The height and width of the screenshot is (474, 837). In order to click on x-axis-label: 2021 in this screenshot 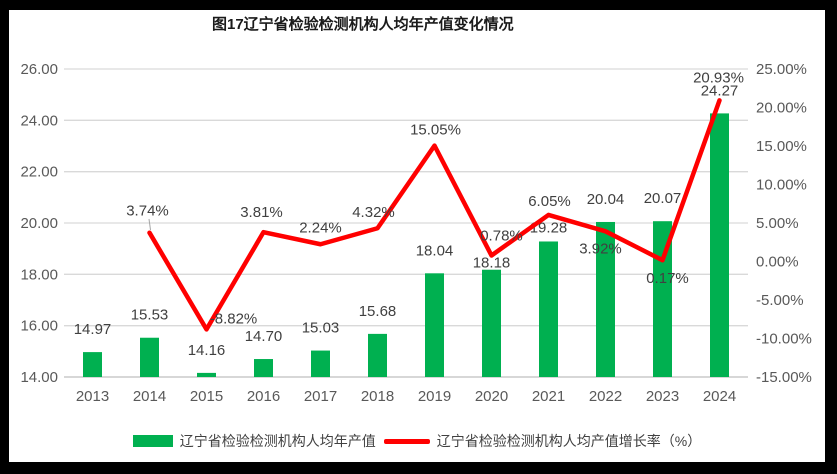, I will do `click(548, 396)`.